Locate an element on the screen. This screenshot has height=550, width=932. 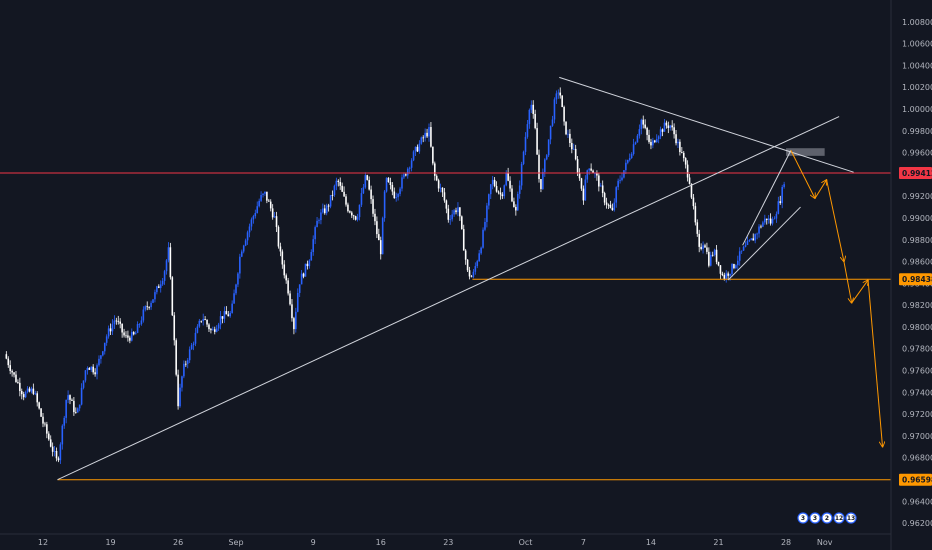
y-tick-label: 0.97600 is located at coordinates (917, 371).